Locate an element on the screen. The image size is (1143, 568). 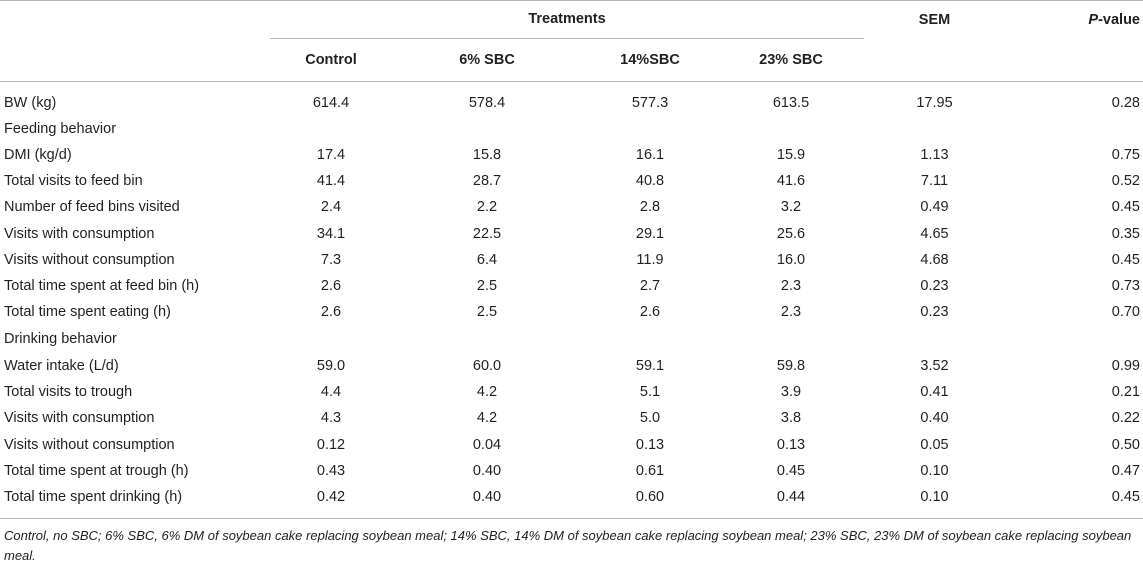
column-header-6-sbc: 6% SBC is located at coordinates (487, 59).